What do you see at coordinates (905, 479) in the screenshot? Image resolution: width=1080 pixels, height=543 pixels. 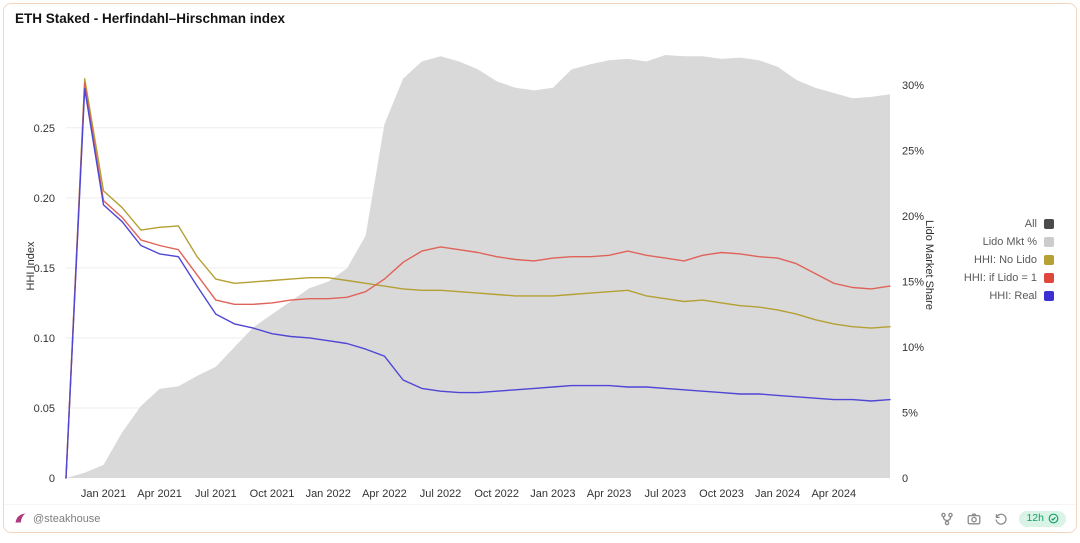 I see `right-tick-label: 0` at bounding box center [905, 479].